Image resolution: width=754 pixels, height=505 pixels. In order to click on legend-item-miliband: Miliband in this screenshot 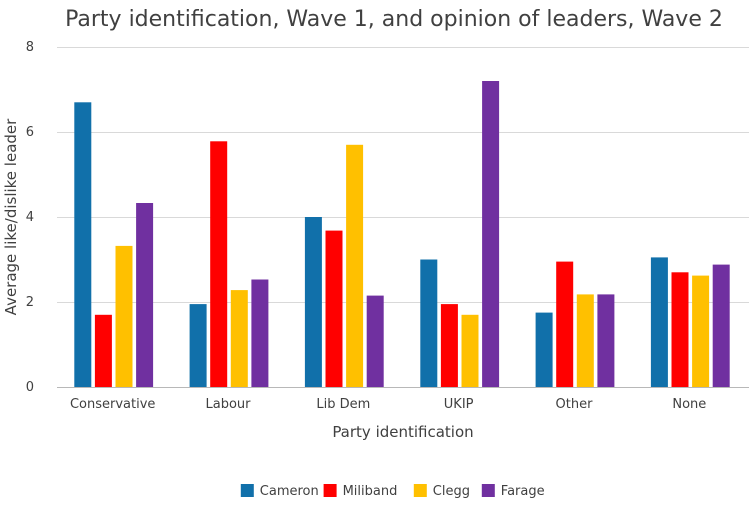, I will do `click(360, 491)`.